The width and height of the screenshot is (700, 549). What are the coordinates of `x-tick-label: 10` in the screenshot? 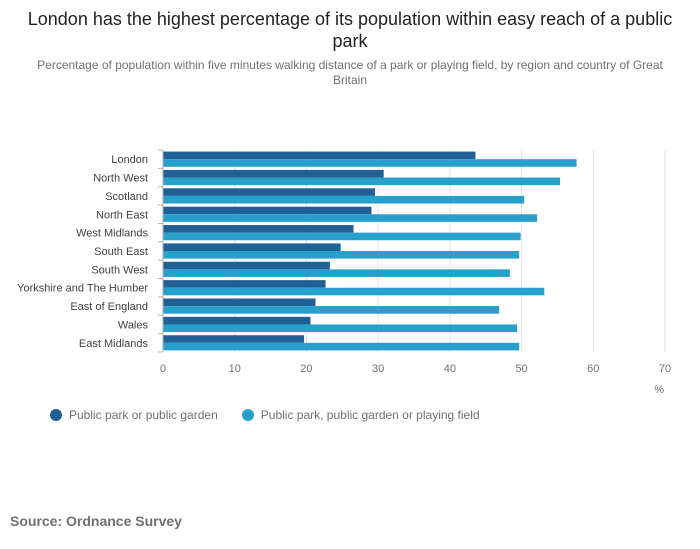 It's located at (235, 369).